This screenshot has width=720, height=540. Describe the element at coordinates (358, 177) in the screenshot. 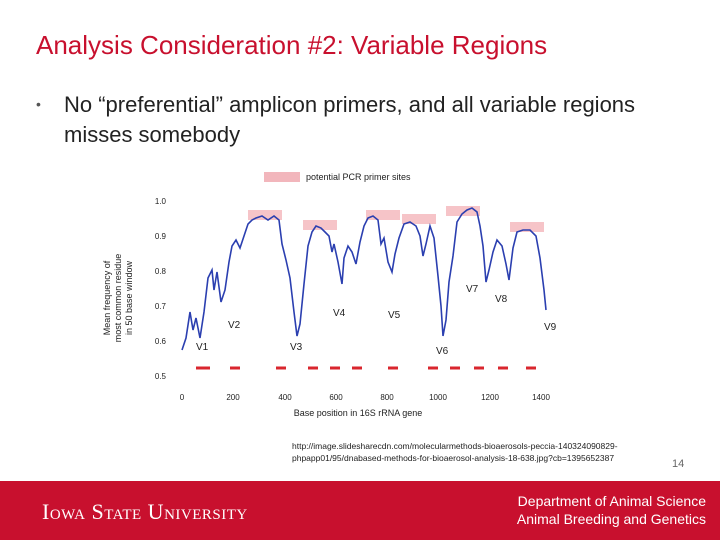

I see `legend-label: potential PCR primer sites` at that location.